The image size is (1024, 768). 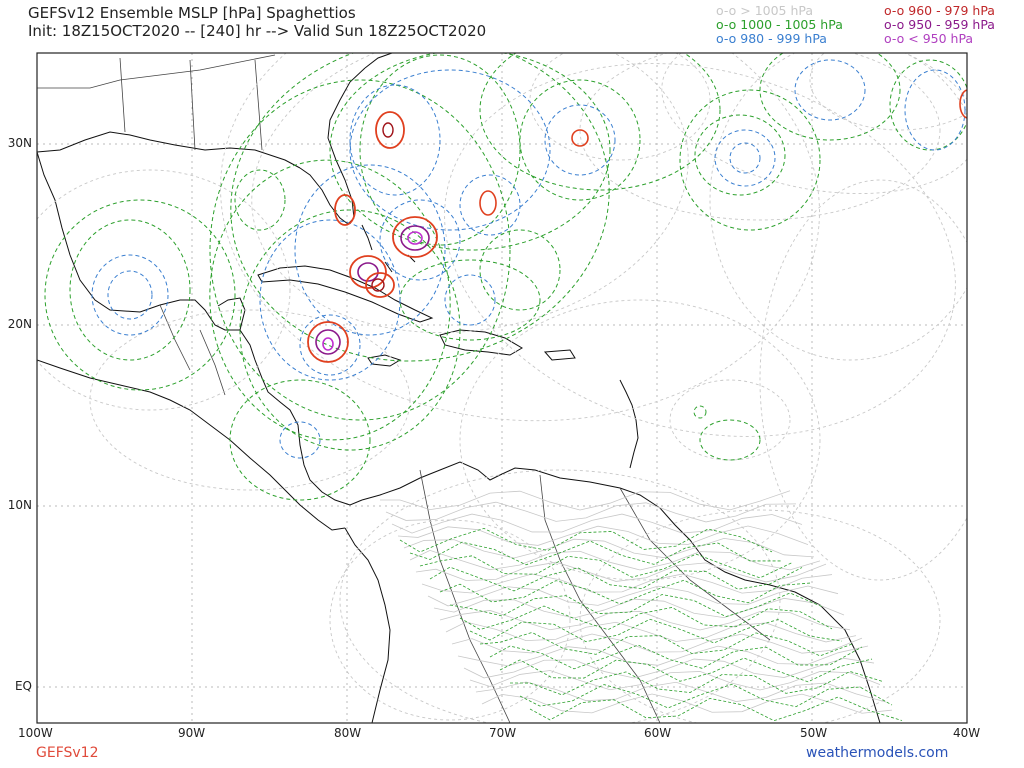 I want to click on lat-label-20n: 20N, so click(x=19, y=324).